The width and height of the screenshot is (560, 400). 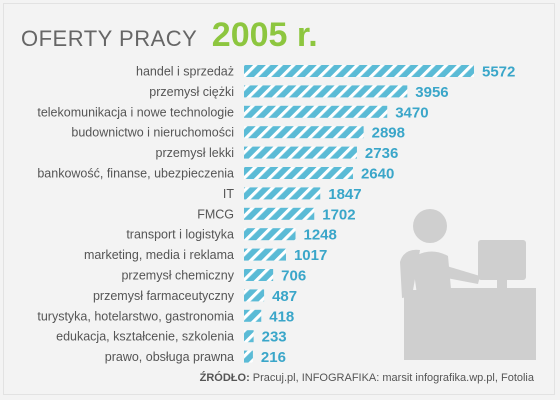 What do you see at coordinates (145, 337) in the screenshot?
I see `category-label: edukacja, kształcenie, szkolenia` at bounding box center [145, 337].